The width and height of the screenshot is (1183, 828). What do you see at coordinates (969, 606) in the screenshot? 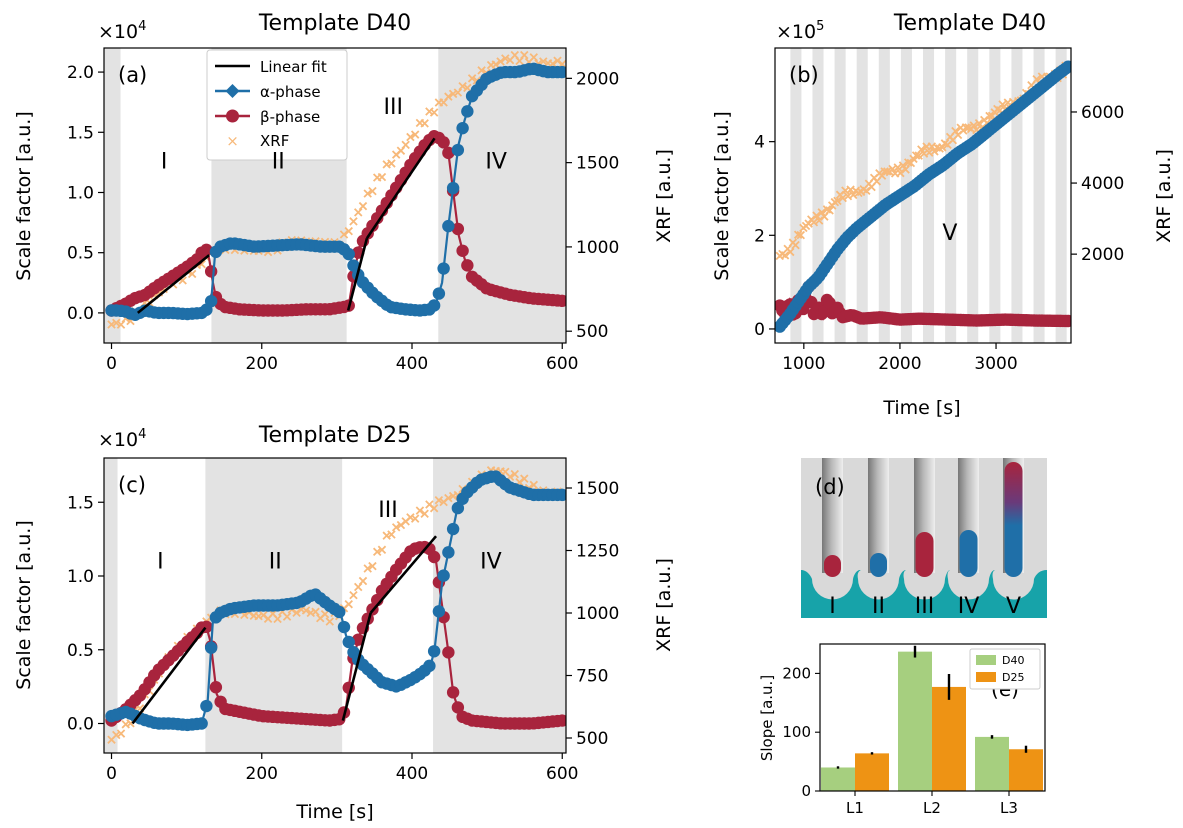
I see `stage-label-4: IV` at bounding box center [969, 606].